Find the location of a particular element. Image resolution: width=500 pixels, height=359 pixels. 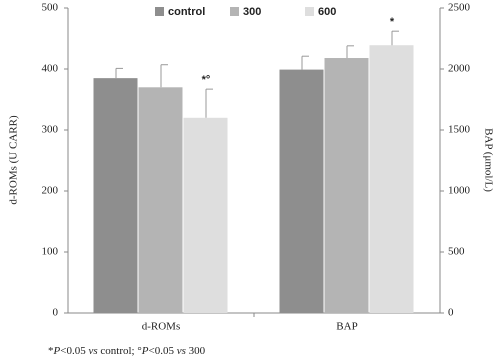

annotation: *° is located at coordinates (206, 80).